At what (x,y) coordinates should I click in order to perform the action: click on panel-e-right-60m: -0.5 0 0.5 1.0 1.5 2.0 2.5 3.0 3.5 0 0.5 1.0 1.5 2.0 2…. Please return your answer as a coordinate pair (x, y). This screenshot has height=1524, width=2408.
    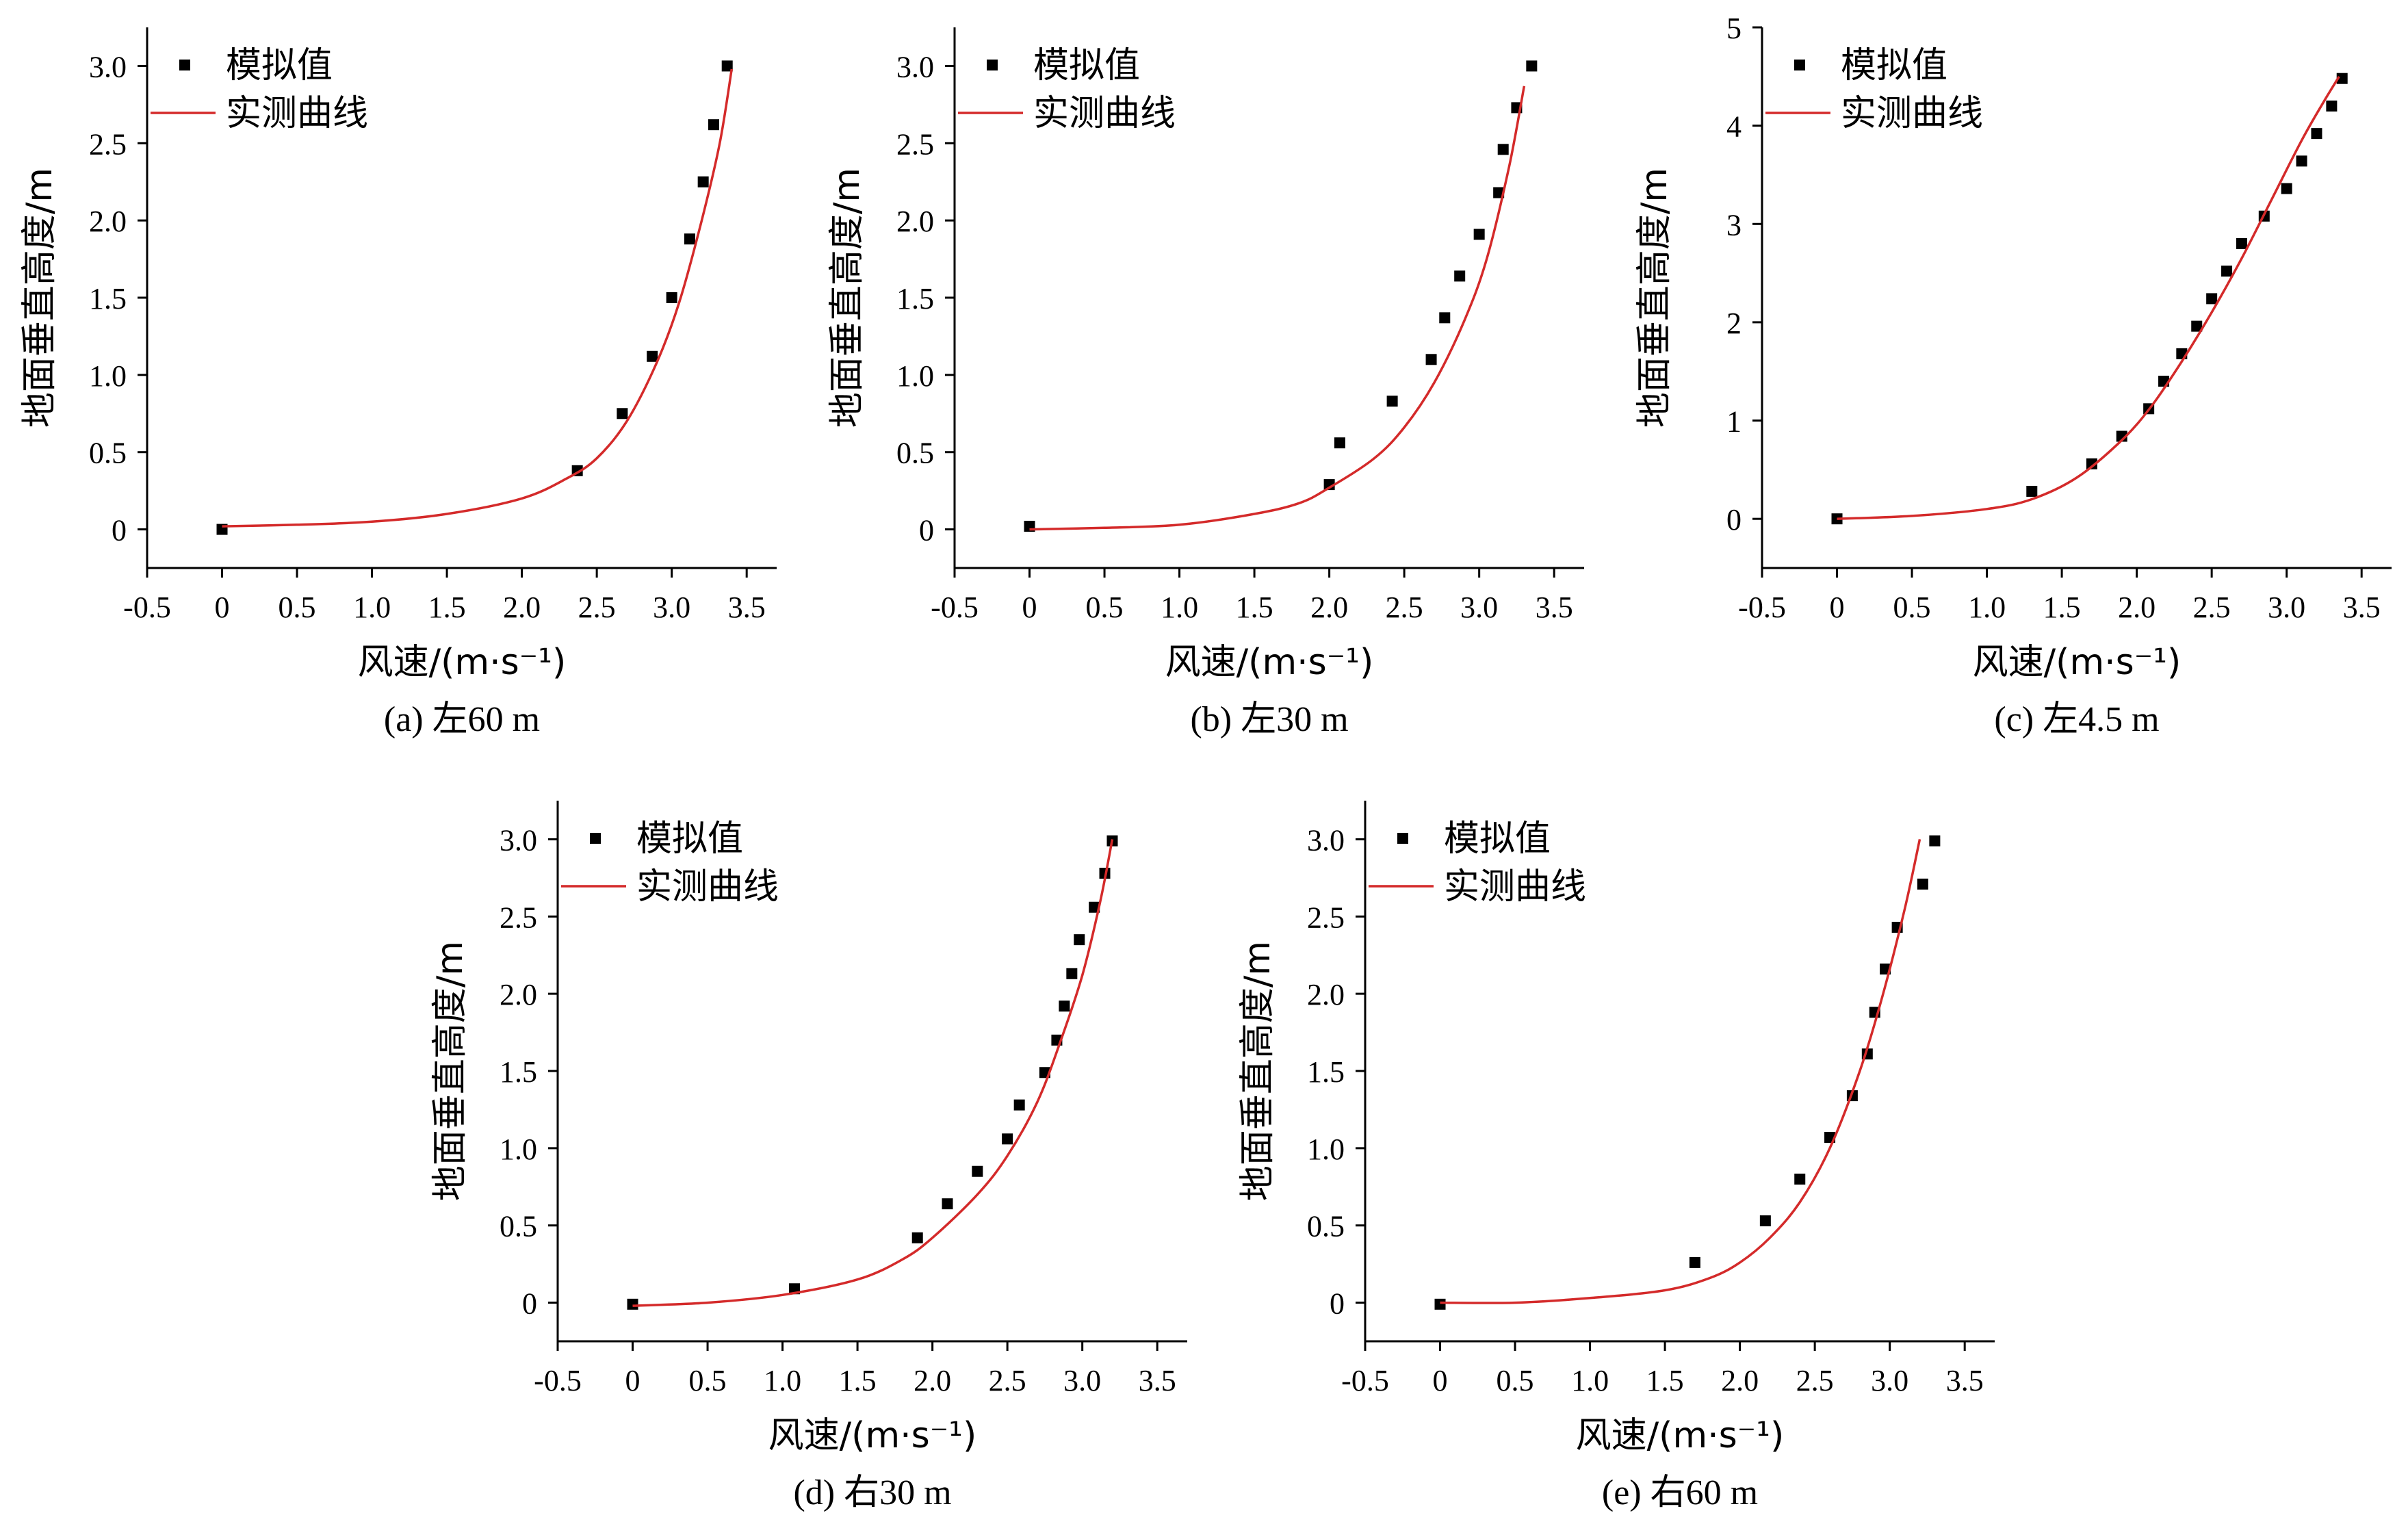
    Looking at the image, I should click on (1616, 1156).